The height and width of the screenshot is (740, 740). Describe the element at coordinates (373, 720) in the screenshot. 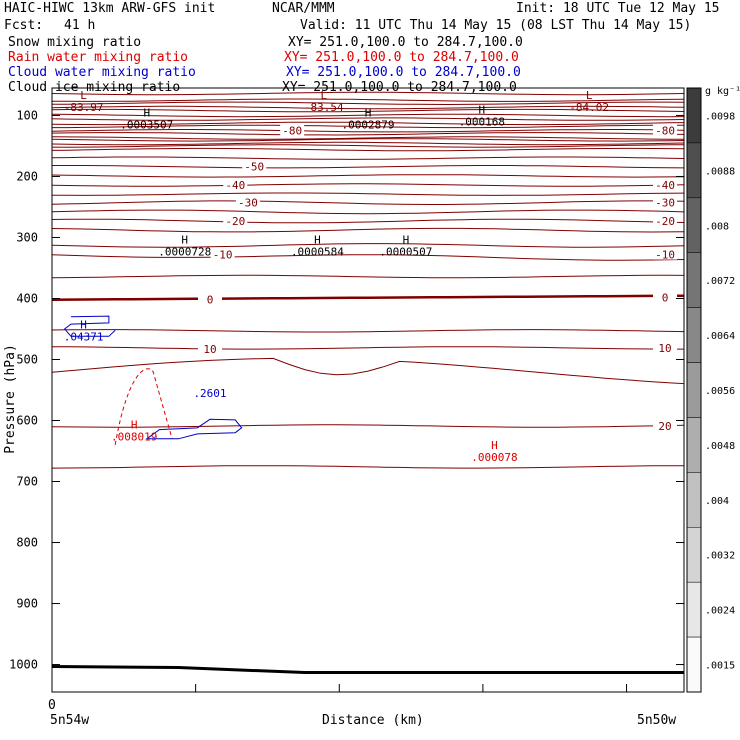

I see `x-axis-title: Distance (km)` at that location.